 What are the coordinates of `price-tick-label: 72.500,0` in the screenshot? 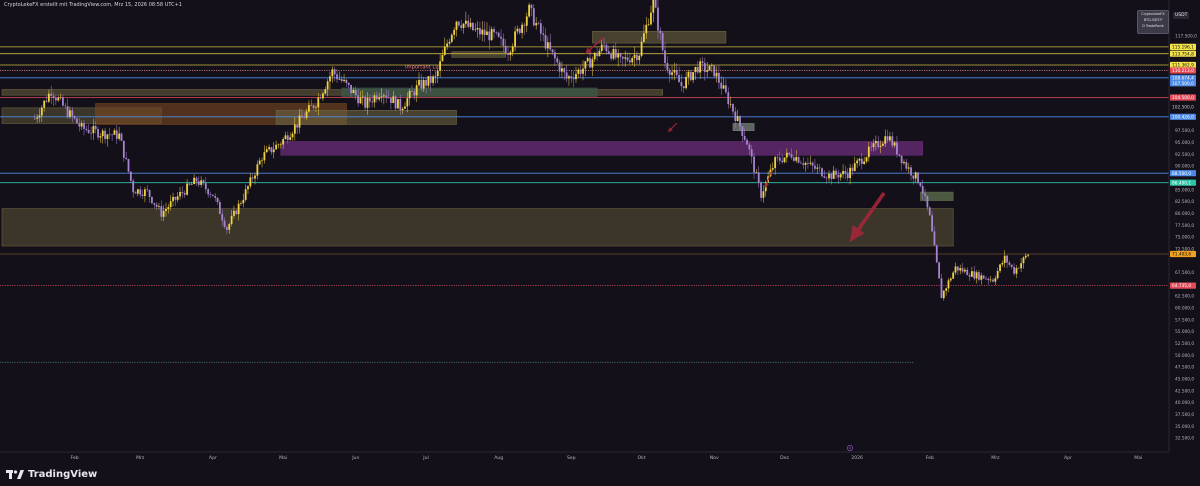 It's located at (1184, 249).